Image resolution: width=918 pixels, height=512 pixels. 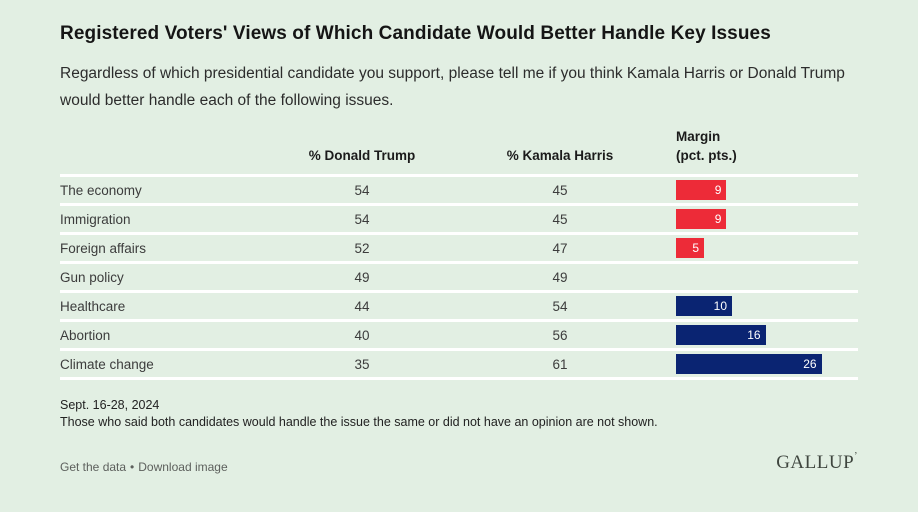 What do you see at coordinates (690, 248) in the screenshot?
I see `margin-bar-trump: 5` at bounding box center [690, 248].